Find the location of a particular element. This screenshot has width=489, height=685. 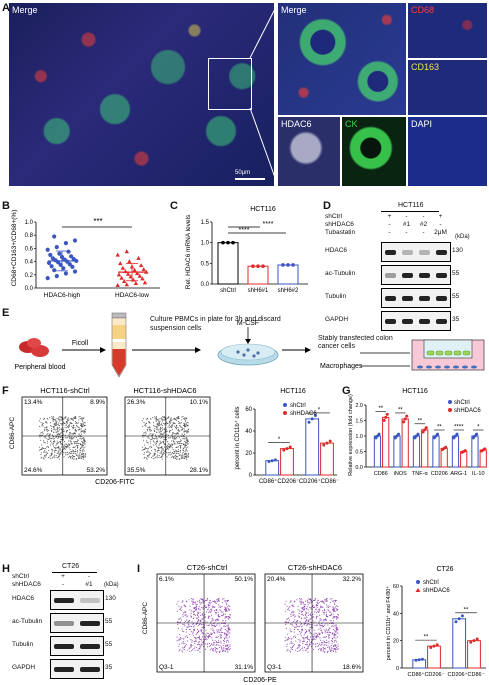

g-sig: **** is located at coordinates (459, 428).